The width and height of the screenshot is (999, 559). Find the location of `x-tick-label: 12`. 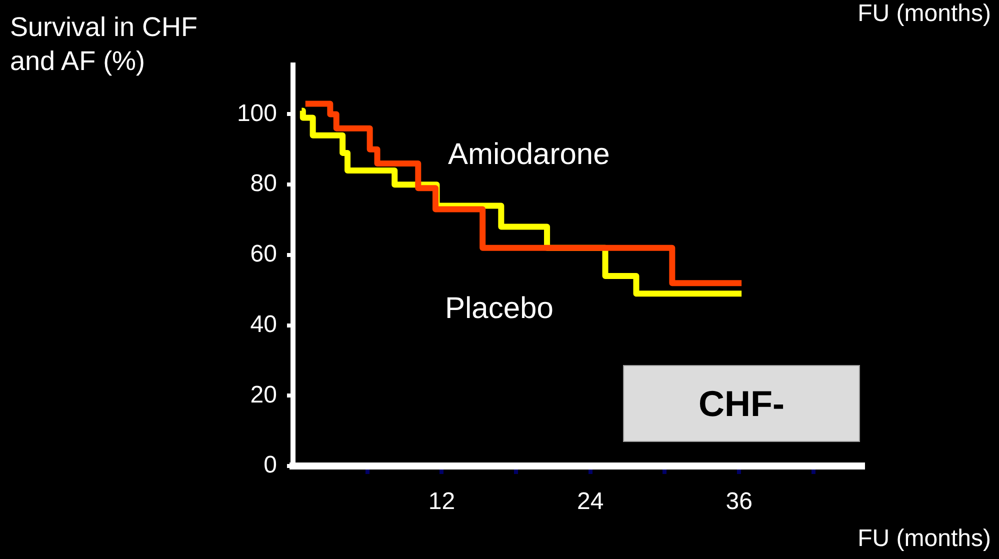

x-tick-label: 12 is located at coordinates (442, 502).